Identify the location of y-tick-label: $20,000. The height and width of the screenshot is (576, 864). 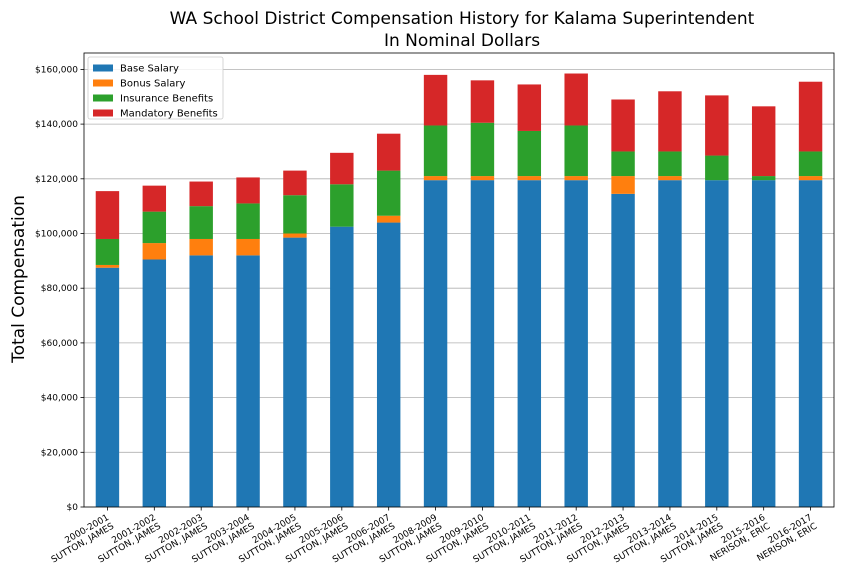
(59, 453).